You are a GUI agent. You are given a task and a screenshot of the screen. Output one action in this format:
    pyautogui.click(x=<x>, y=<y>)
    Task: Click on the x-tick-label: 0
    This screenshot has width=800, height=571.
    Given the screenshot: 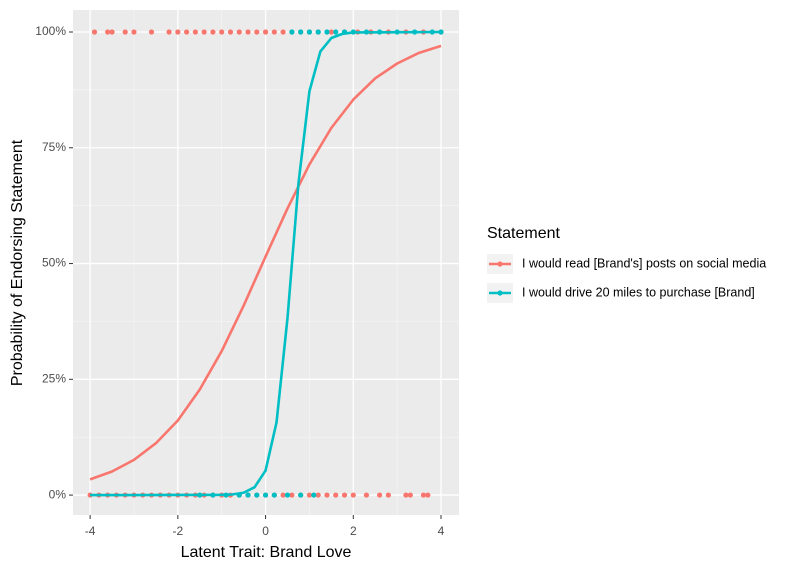 What is the action you would take?
    pyautogui.click(x=265, y=531)
    